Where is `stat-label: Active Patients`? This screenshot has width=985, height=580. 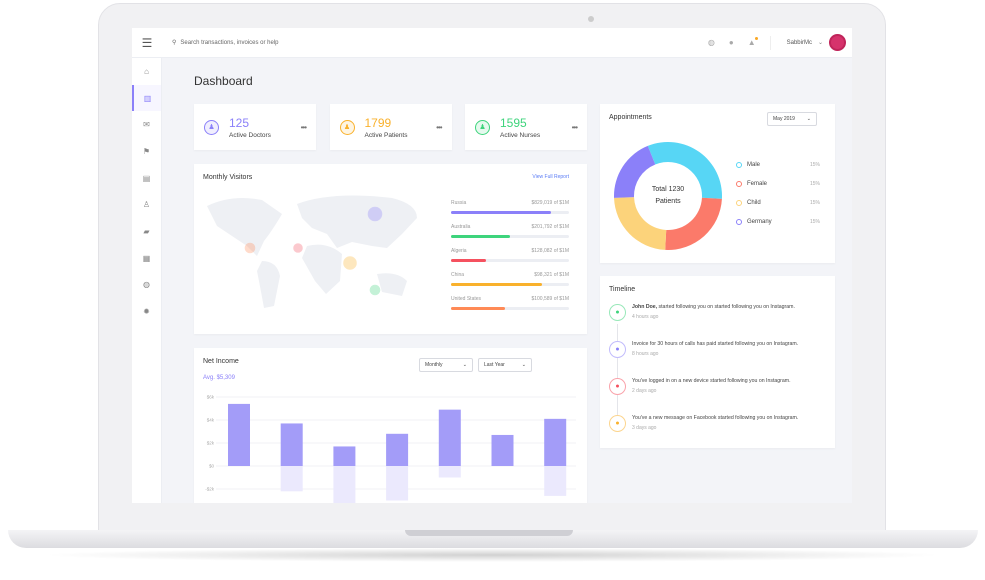 stat-label: Active Patients is located at coordinates (386, 135).